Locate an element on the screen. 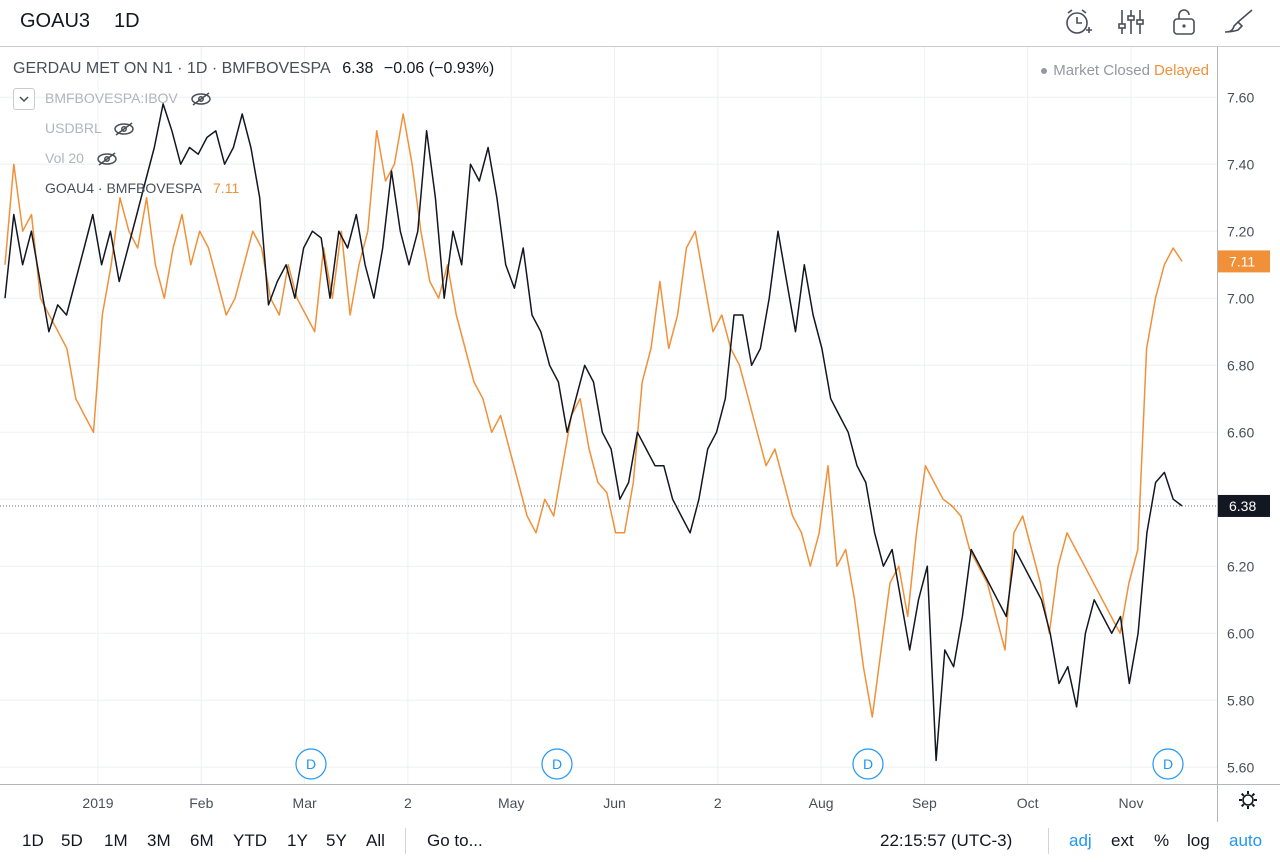  x-tick-label: Mar is located at coordinates (305, 803).